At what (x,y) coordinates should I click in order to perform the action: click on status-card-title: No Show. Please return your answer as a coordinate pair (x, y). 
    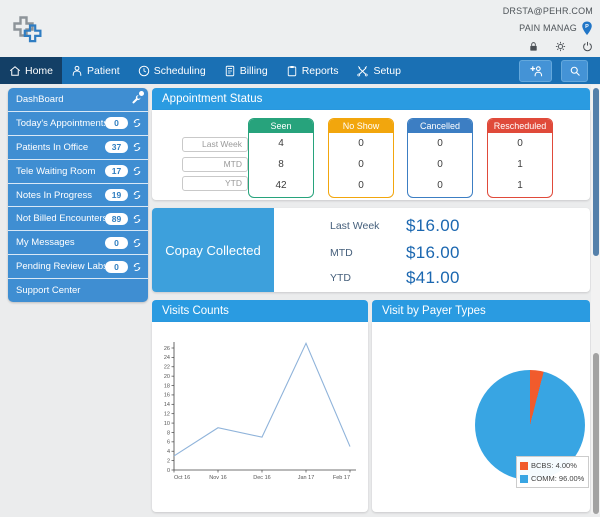
    Looking at the image, I should click on (361, 126).